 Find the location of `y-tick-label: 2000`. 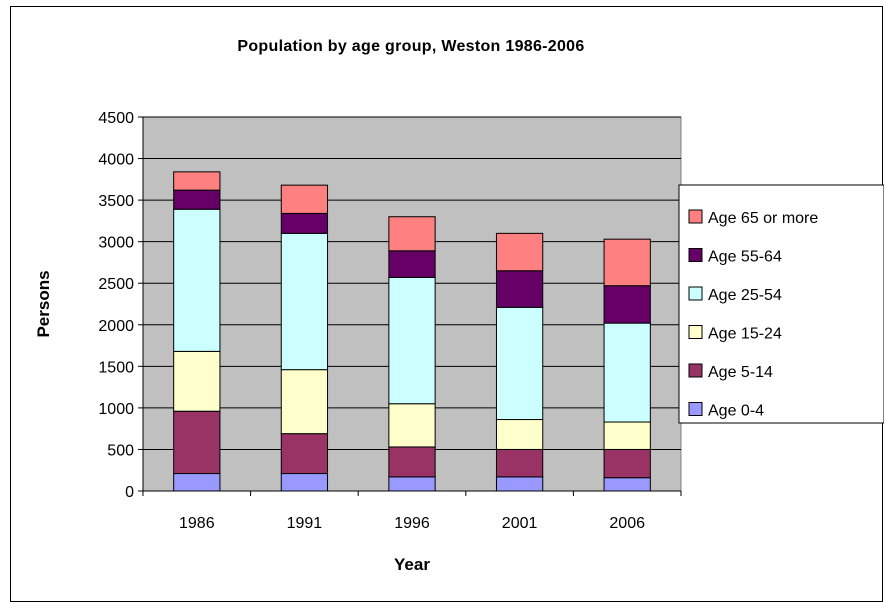

y-tick-label: 2000 is located at coordinates (116, 326).